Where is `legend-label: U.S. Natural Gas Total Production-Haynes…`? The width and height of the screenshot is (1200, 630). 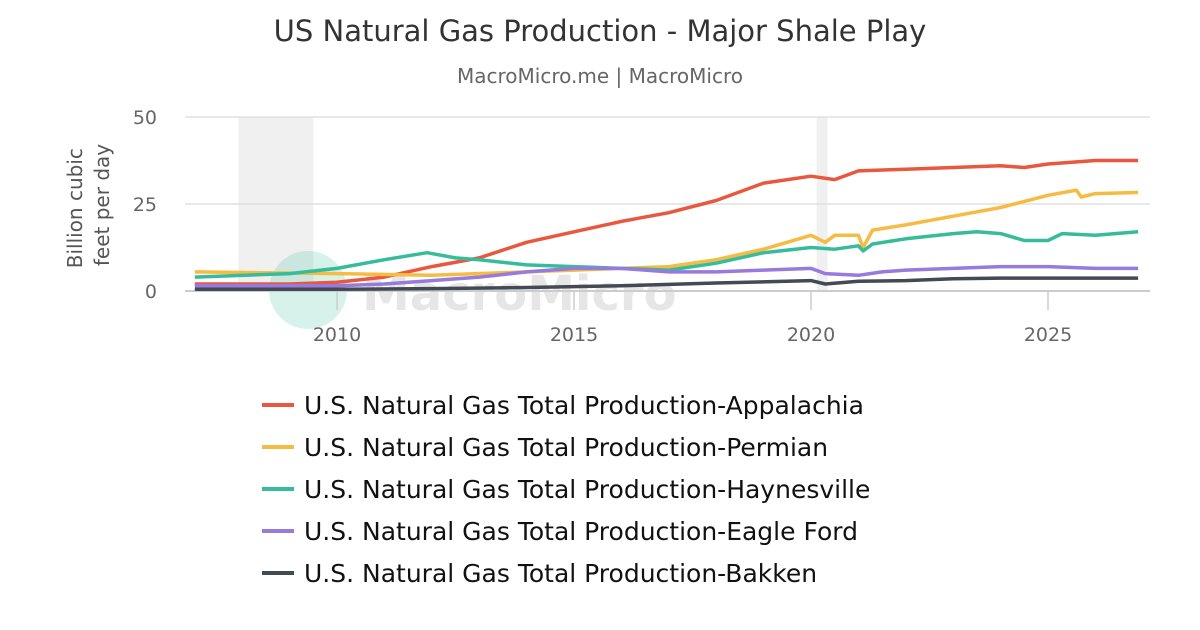 legend-label: U.S. Natural Gas Total Production-Haynes… is located at coordinates (587, 489).